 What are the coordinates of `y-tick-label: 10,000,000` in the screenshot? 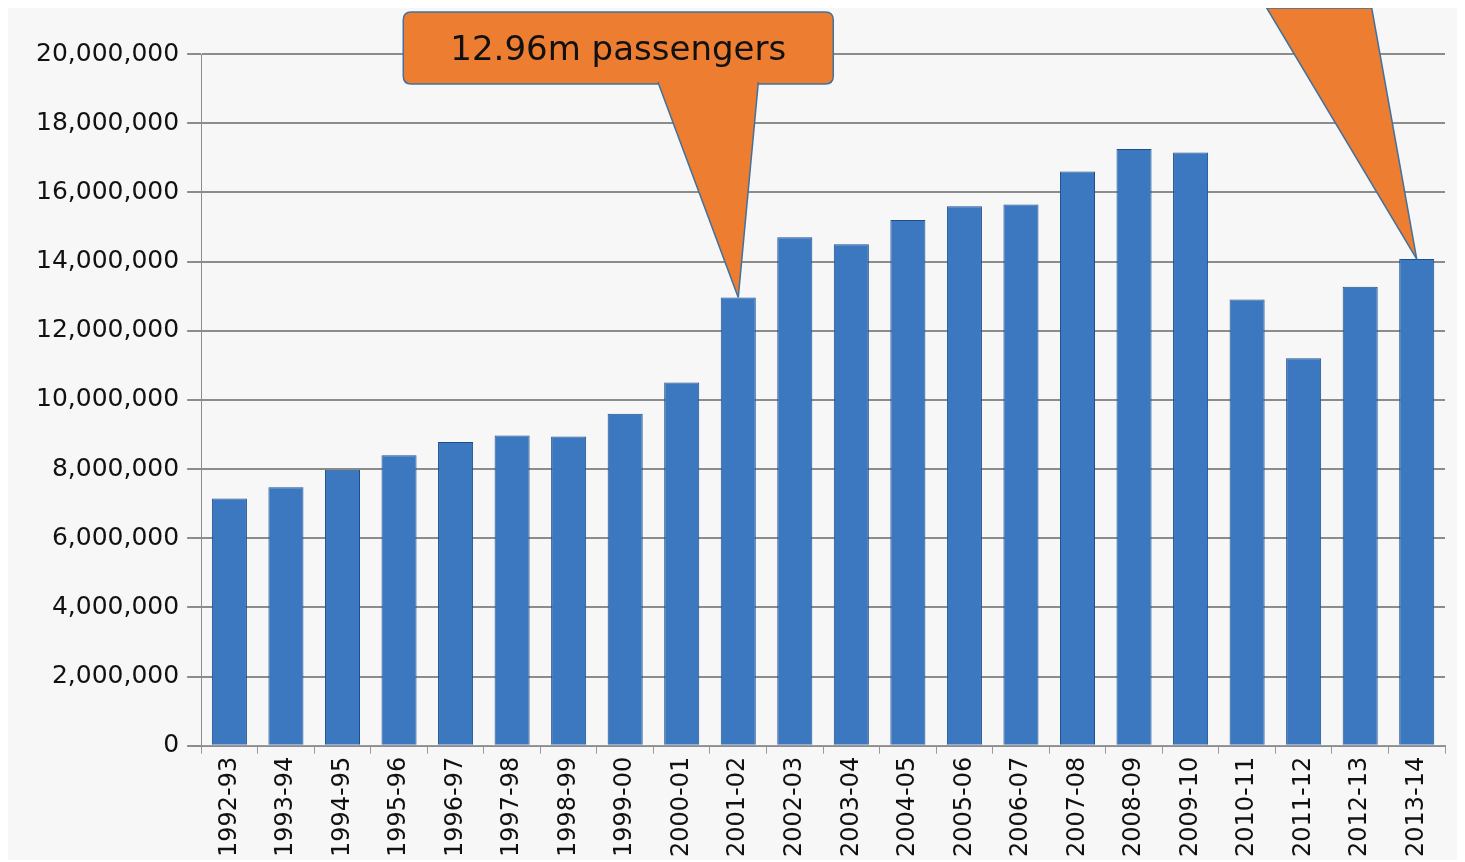 It's located at (108, 398).